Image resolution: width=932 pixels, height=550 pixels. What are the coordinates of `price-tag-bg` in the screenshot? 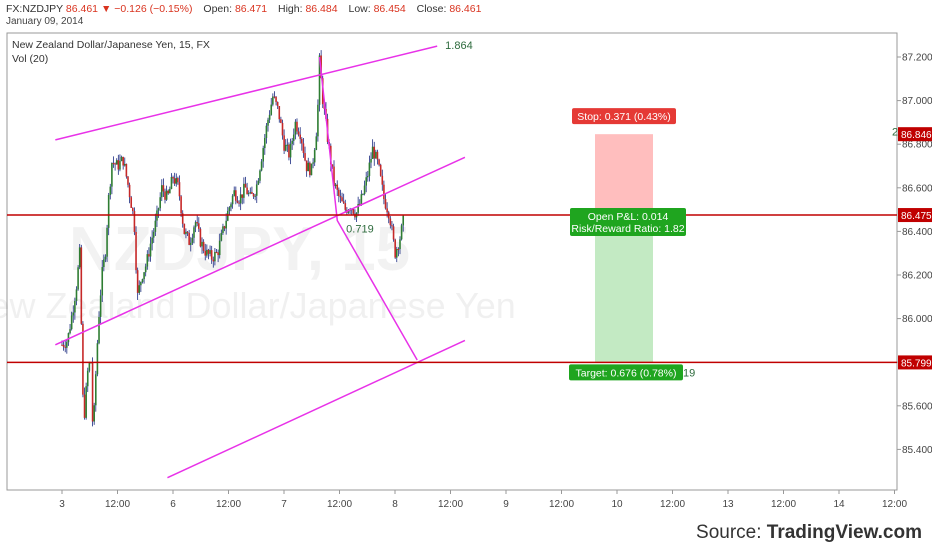 It's located at (915, 215).